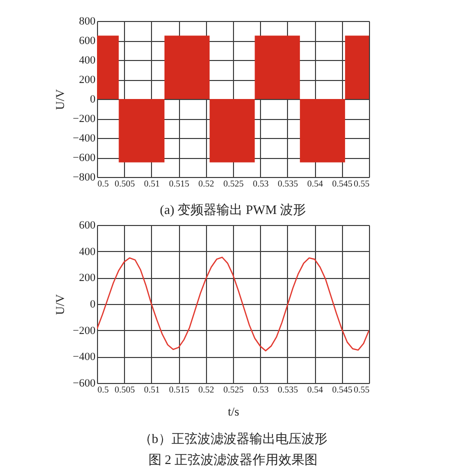 Image resolution: width=452 pixels, height=474 pixels. Describe the element at coordinates (84, 178) in the screenshot. I see `y-tick-label: −800` at that location.